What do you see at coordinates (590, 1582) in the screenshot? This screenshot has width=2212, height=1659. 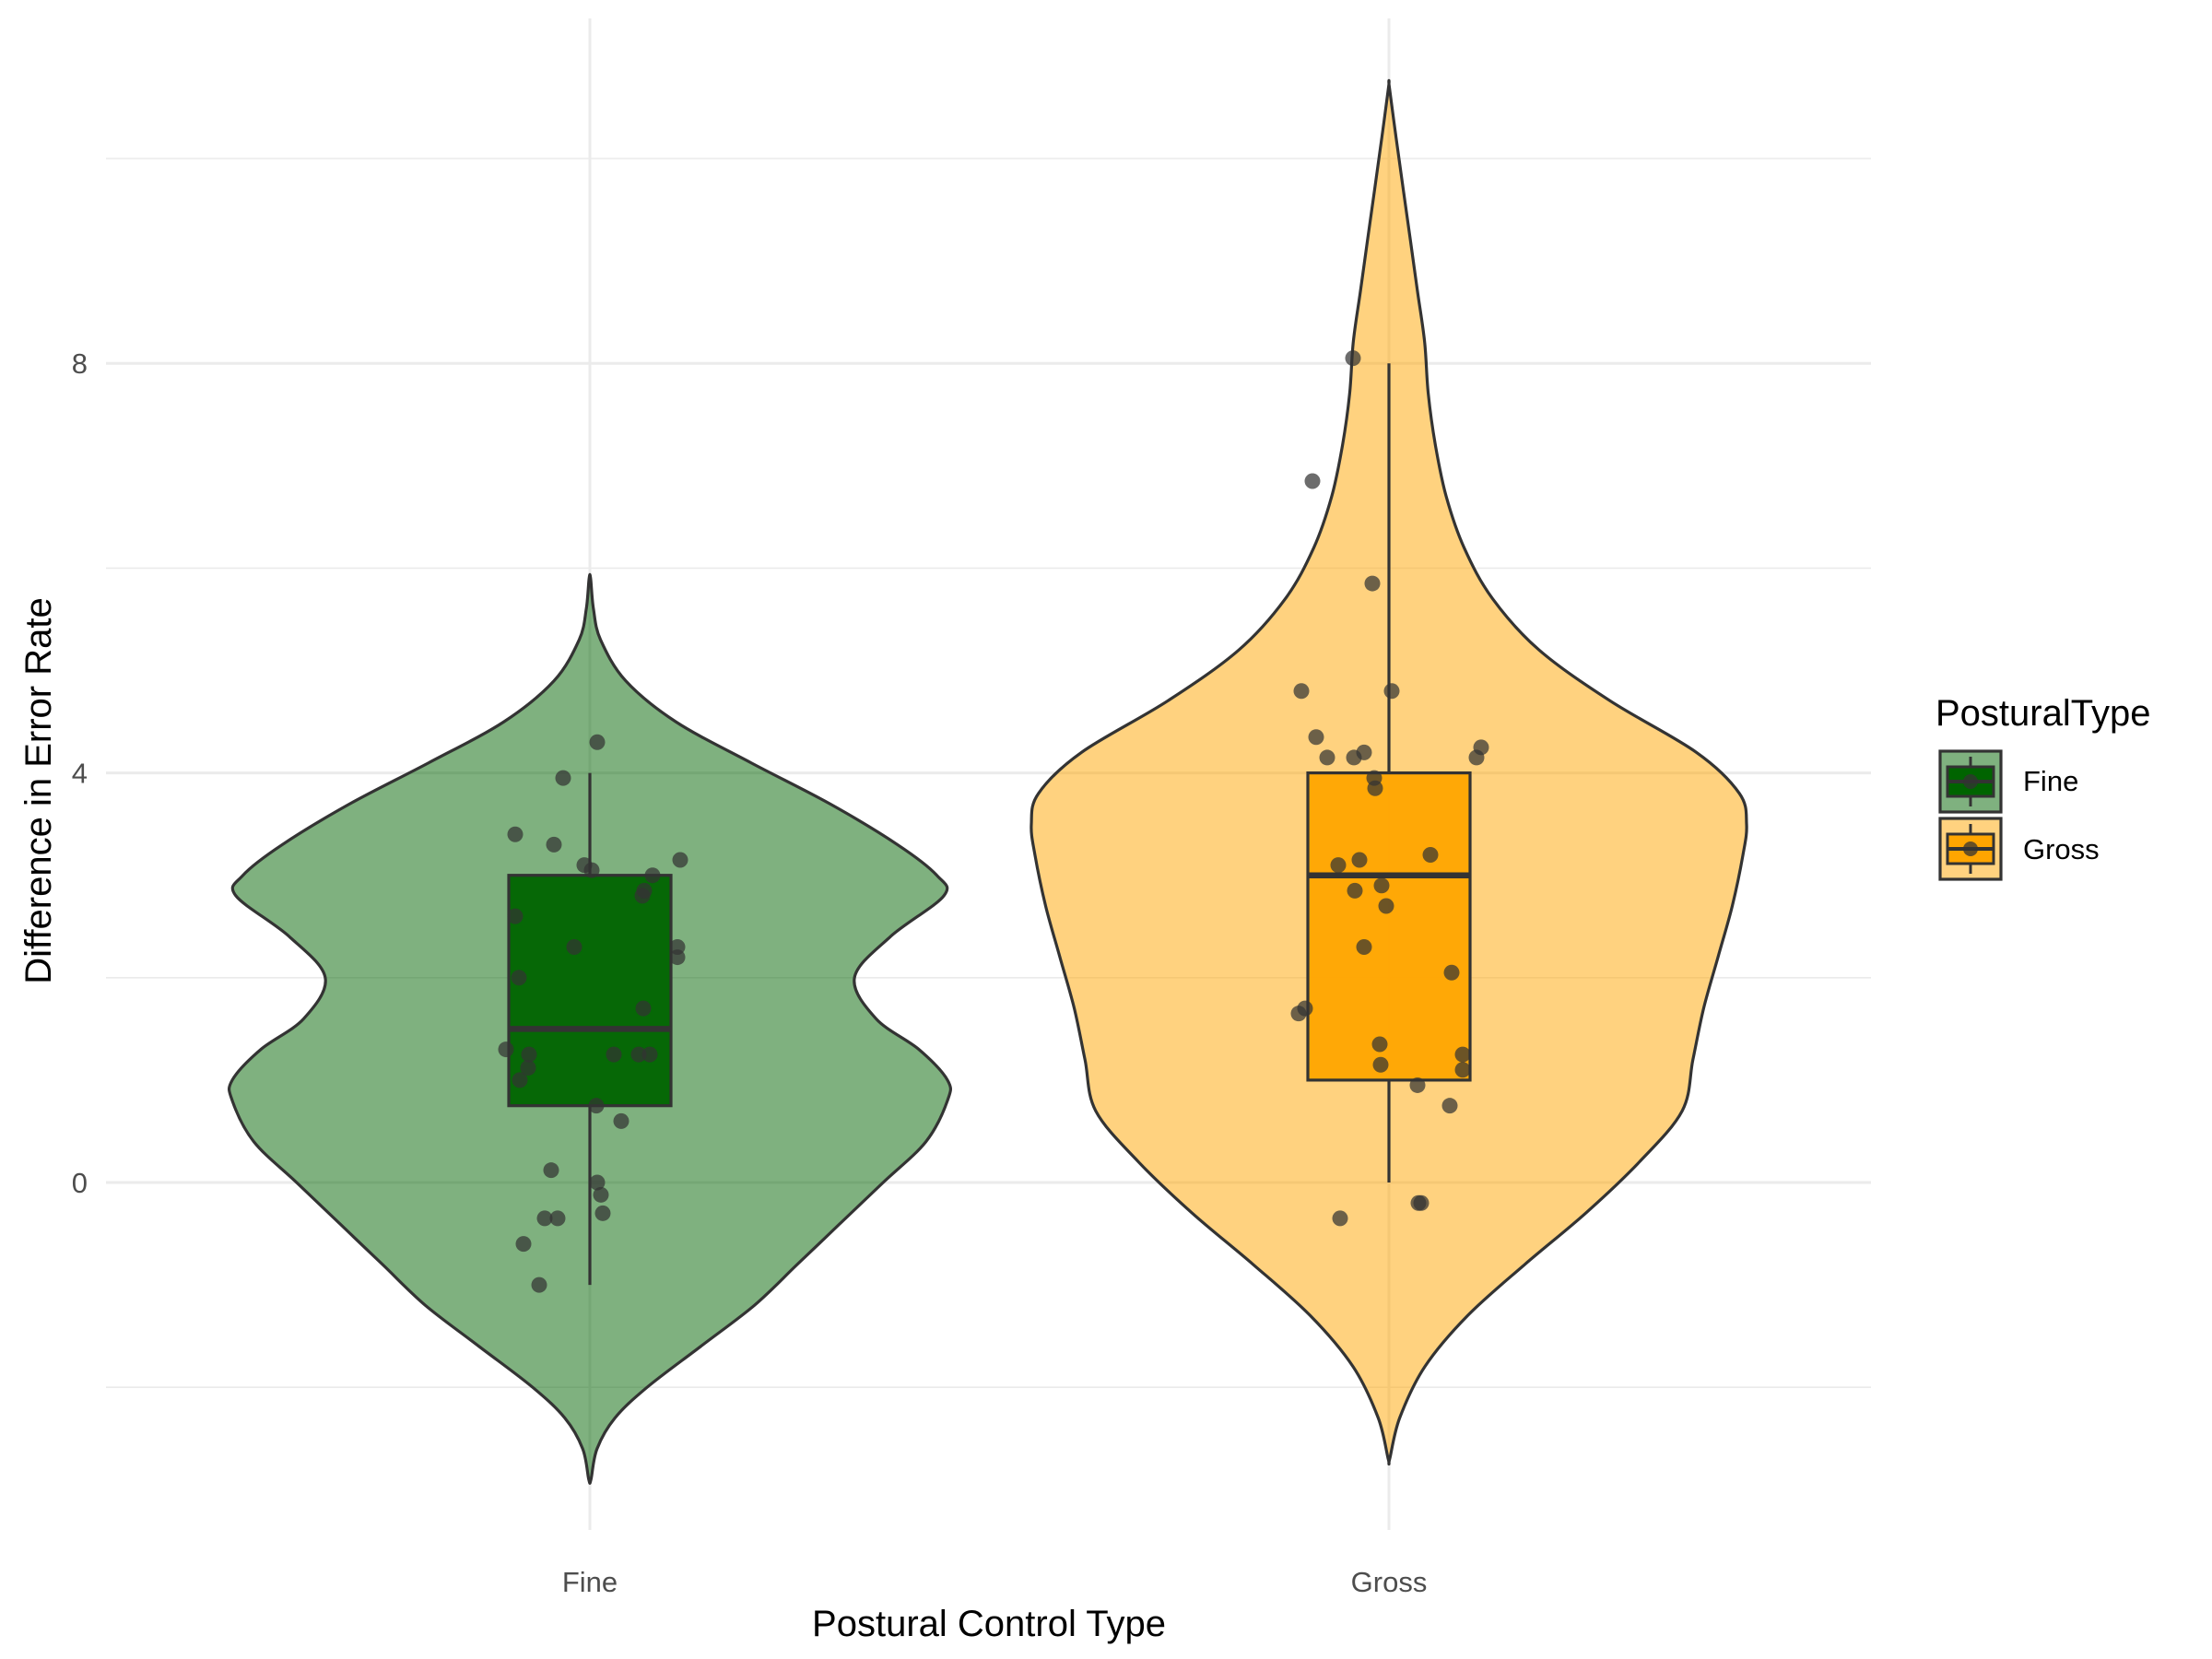 I see `x-tick-label: Fine` at bounding box center [590, 1582].